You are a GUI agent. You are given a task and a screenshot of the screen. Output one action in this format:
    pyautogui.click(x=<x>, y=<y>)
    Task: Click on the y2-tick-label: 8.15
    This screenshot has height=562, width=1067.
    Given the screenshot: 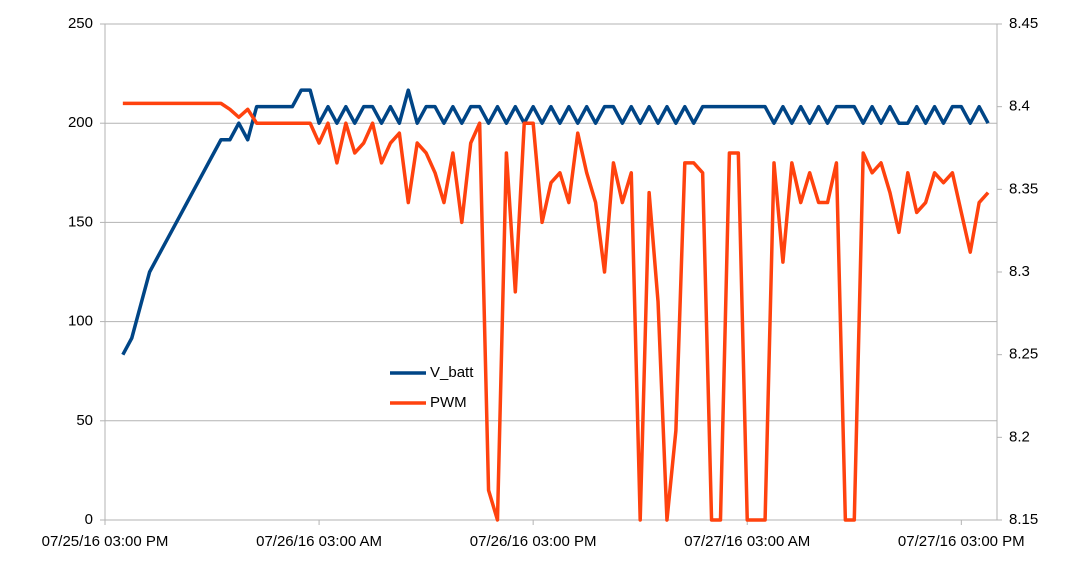 What is the action you would take?
    pyautogui.click(x=1023, y=519)
    